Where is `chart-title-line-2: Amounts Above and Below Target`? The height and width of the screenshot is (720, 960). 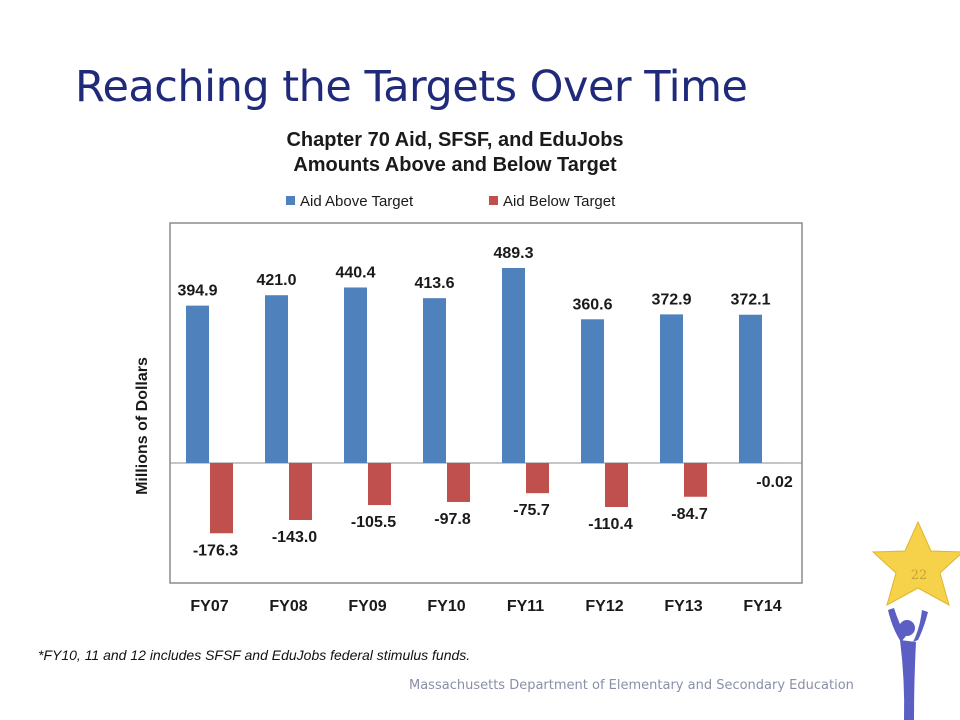
chart-title-line-2: Amounts Above and Below Target is located at coordinates (455, 165).